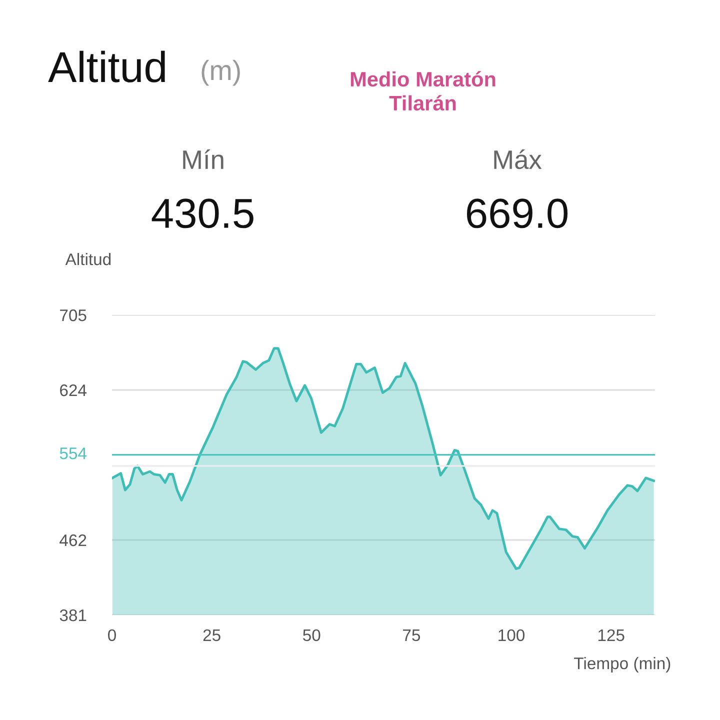 This screenshot has width=720, height=720. What do you see at coordinates (423, 91) in the screenshot?
I see `text: Medio Maratón Tilarán` at bounding box center [423, 91].